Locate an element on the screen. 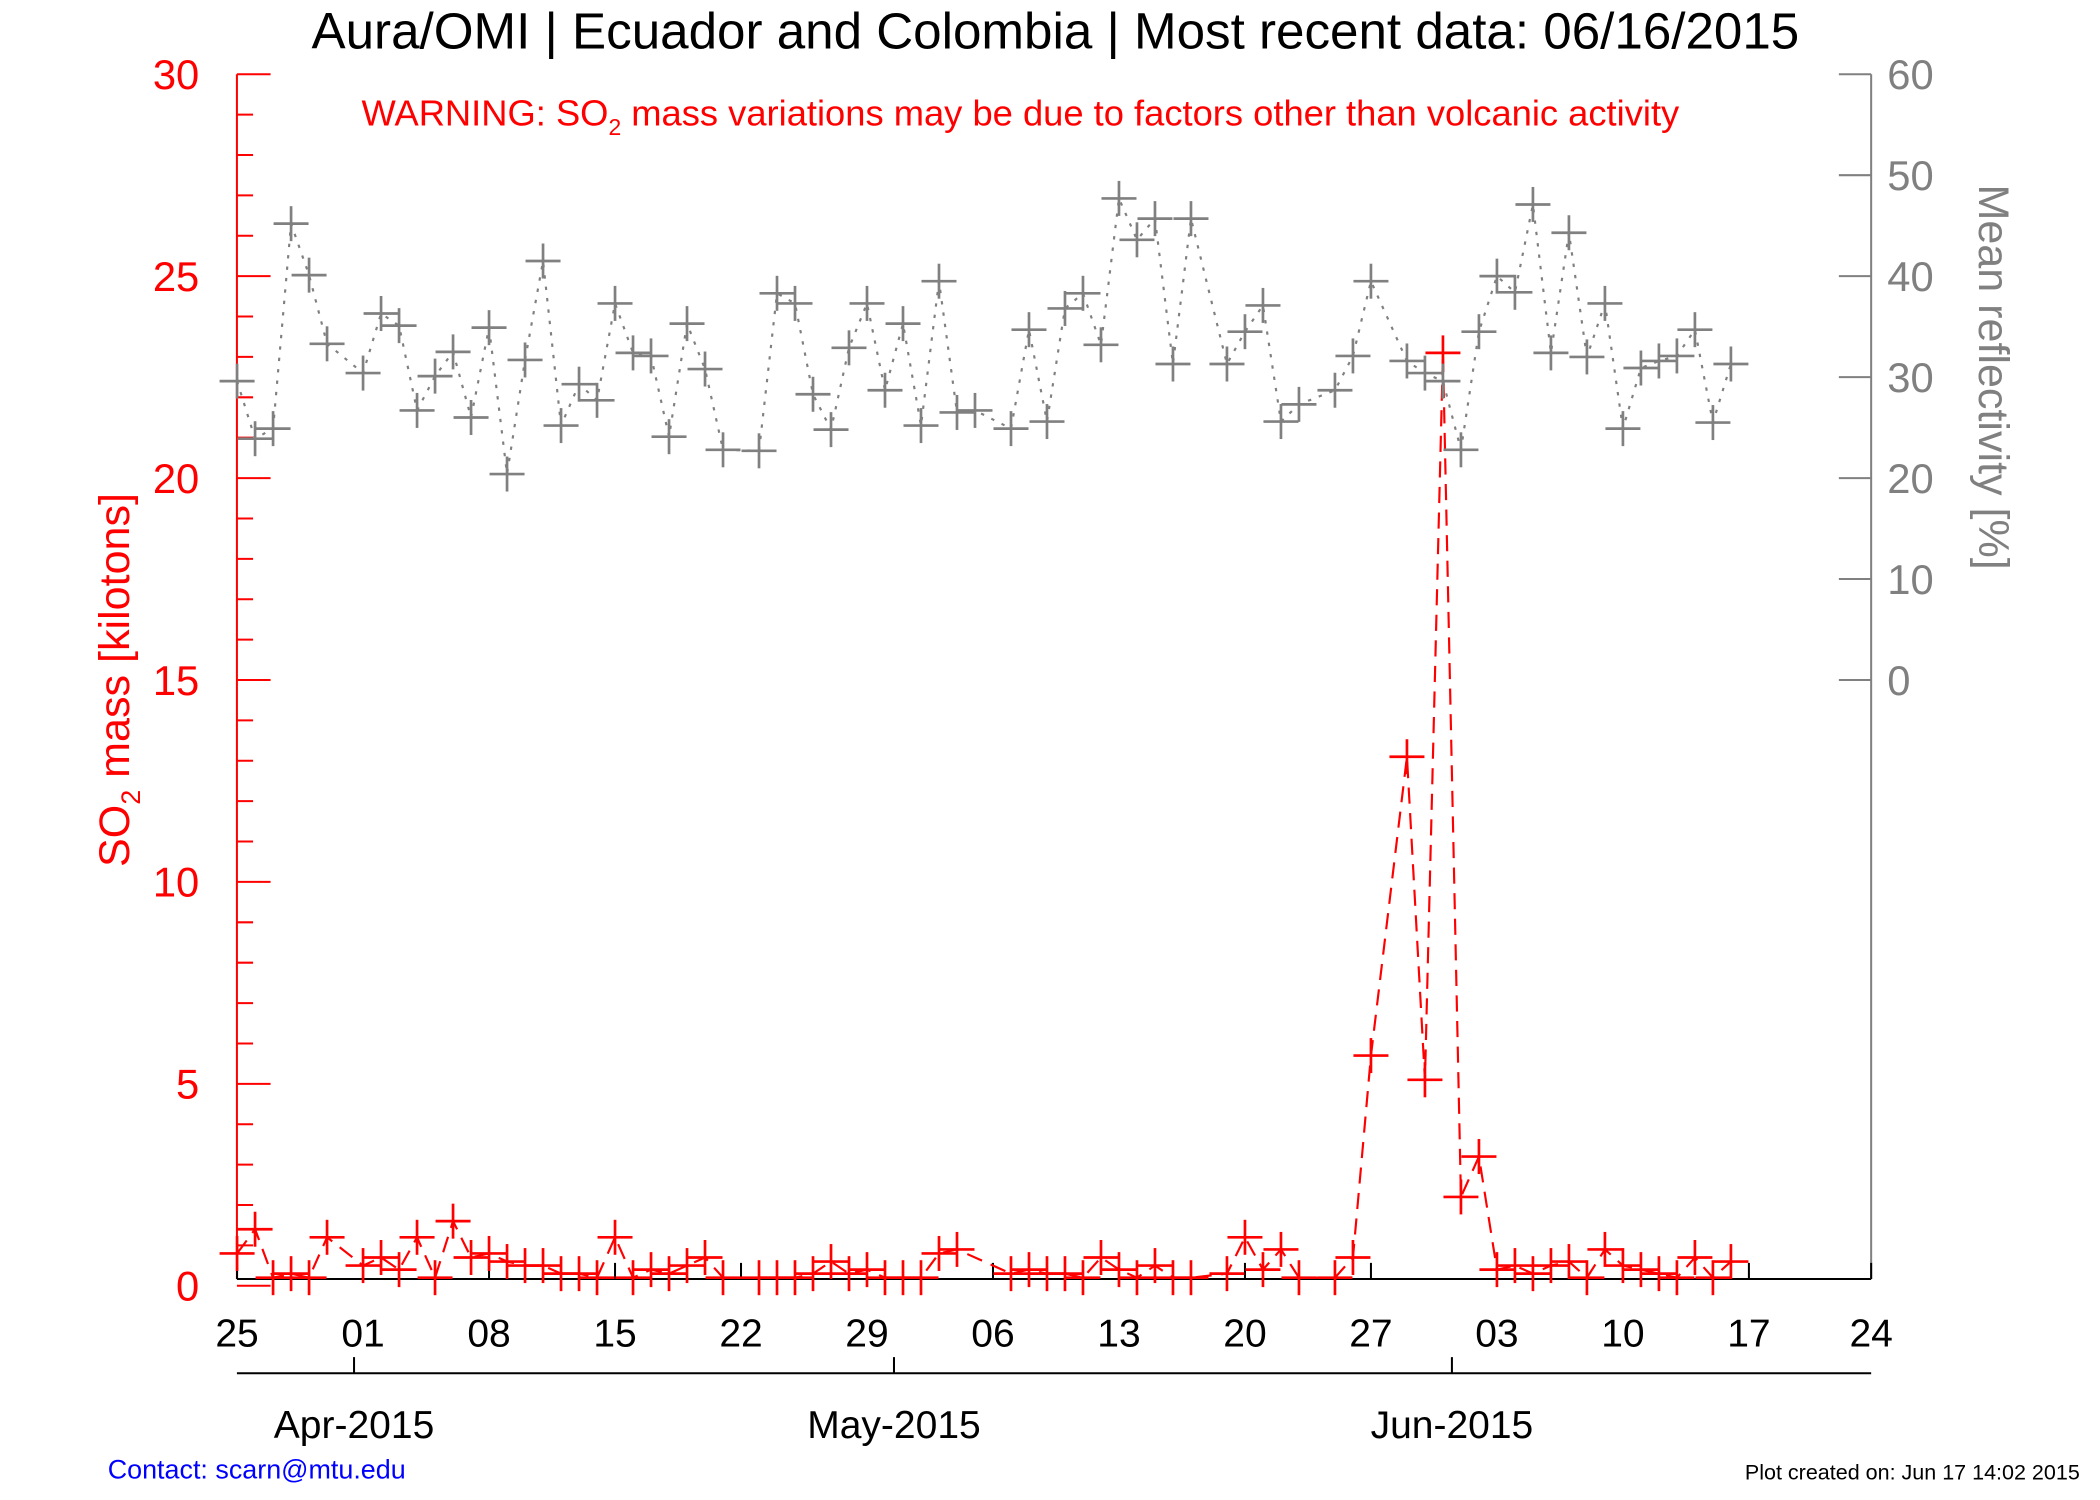  x-tick-label: 01 is located at coordinates (362, 1333).